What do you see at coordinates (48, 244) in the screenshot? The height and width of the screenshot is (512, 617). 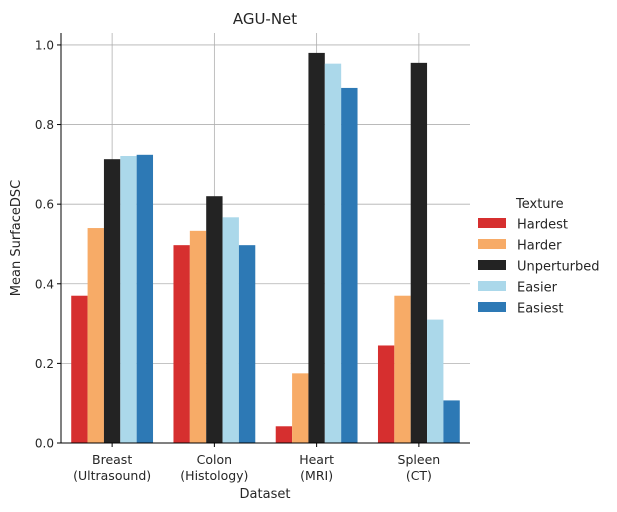 I see `y-ticks: 0.0 0.2 0.4 0.6 0.8 1.0` at bounding box center [48, 244].